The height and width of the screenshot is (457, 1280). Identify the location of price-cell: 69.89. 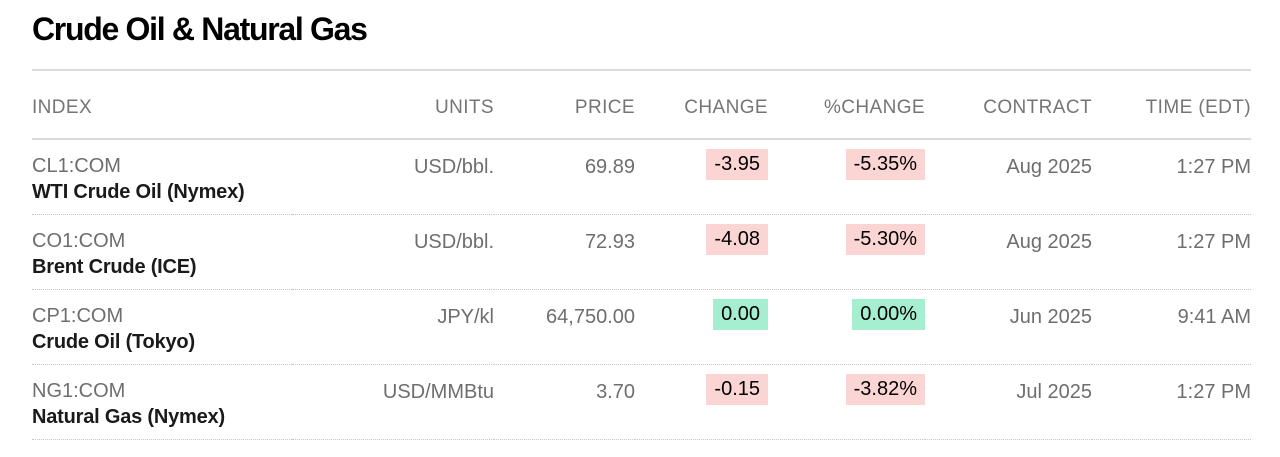
(564, 177).